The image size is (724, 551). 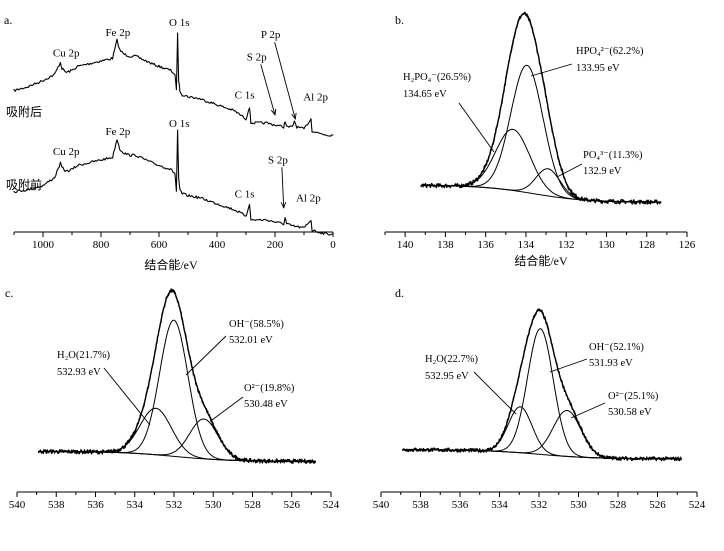 What do you see at coordinates (616, 347) in the screenshot?
I see `peak-label-oh: OH⁻(52.1%)` at bounding box center [616, 347].